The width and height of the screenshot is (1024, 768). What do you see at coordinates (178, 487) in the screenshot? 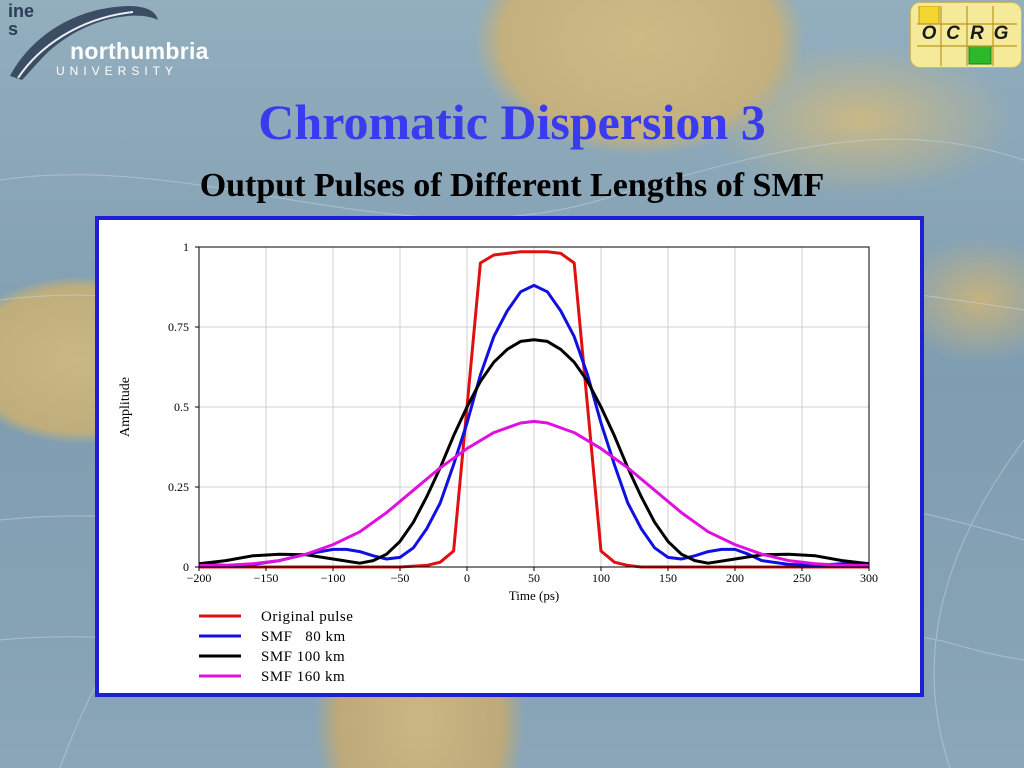
I see `y-tick-label: 0.25` at bounding box center [178, 487].